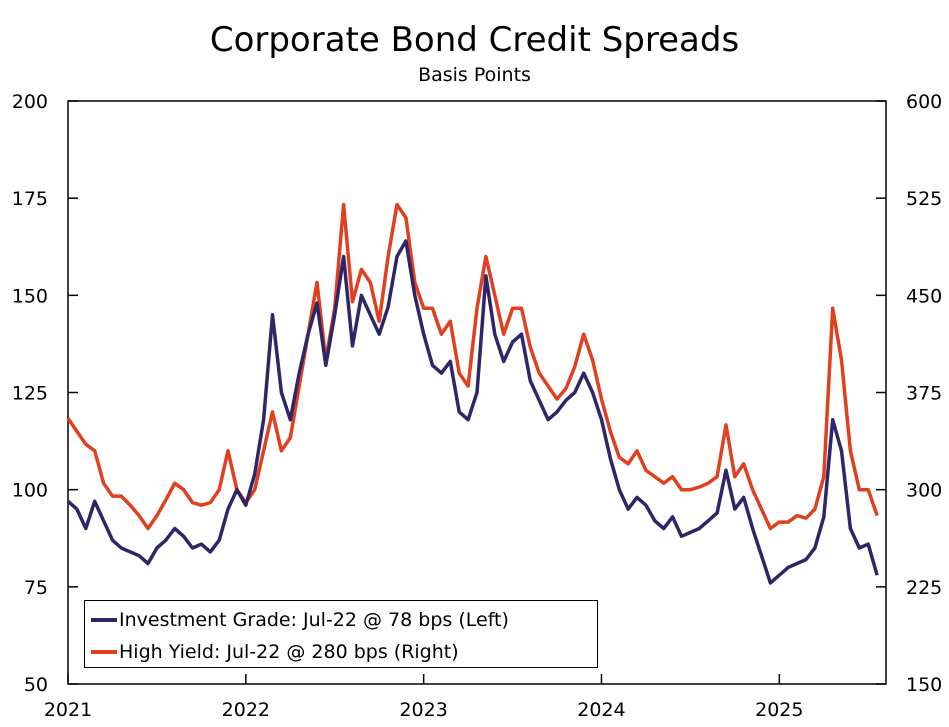 The width and height of the screenshot is (949, 727). I want to click on legend-item-investment-grade: Investment Grade: Jul-22 @ 78 bps (Left), so click(297, 620).